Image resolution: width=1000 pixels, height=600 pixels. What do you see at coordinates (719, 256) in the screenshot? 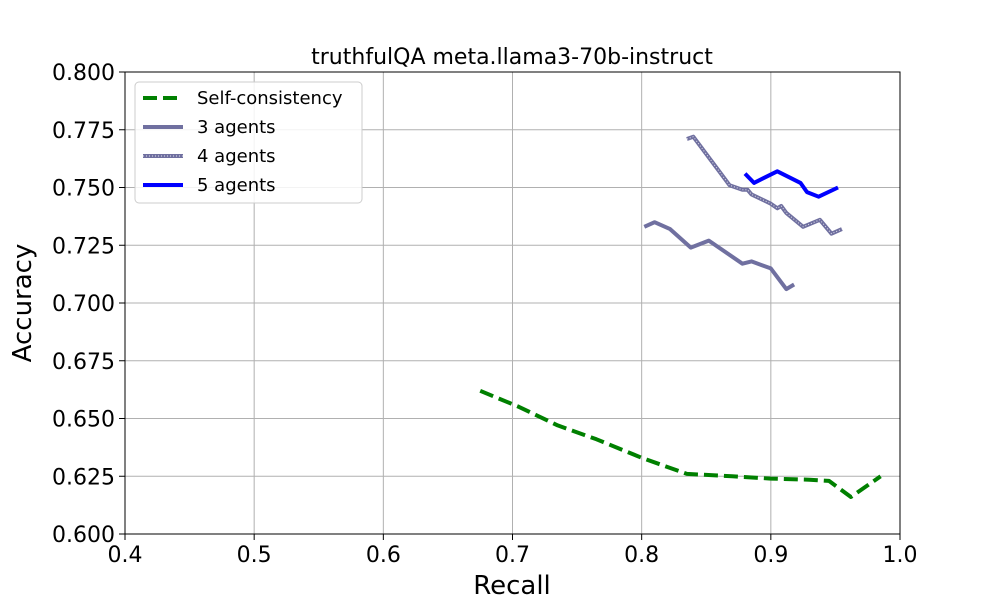
I see `series-line-3-agents` at bounding box center [719, 256].